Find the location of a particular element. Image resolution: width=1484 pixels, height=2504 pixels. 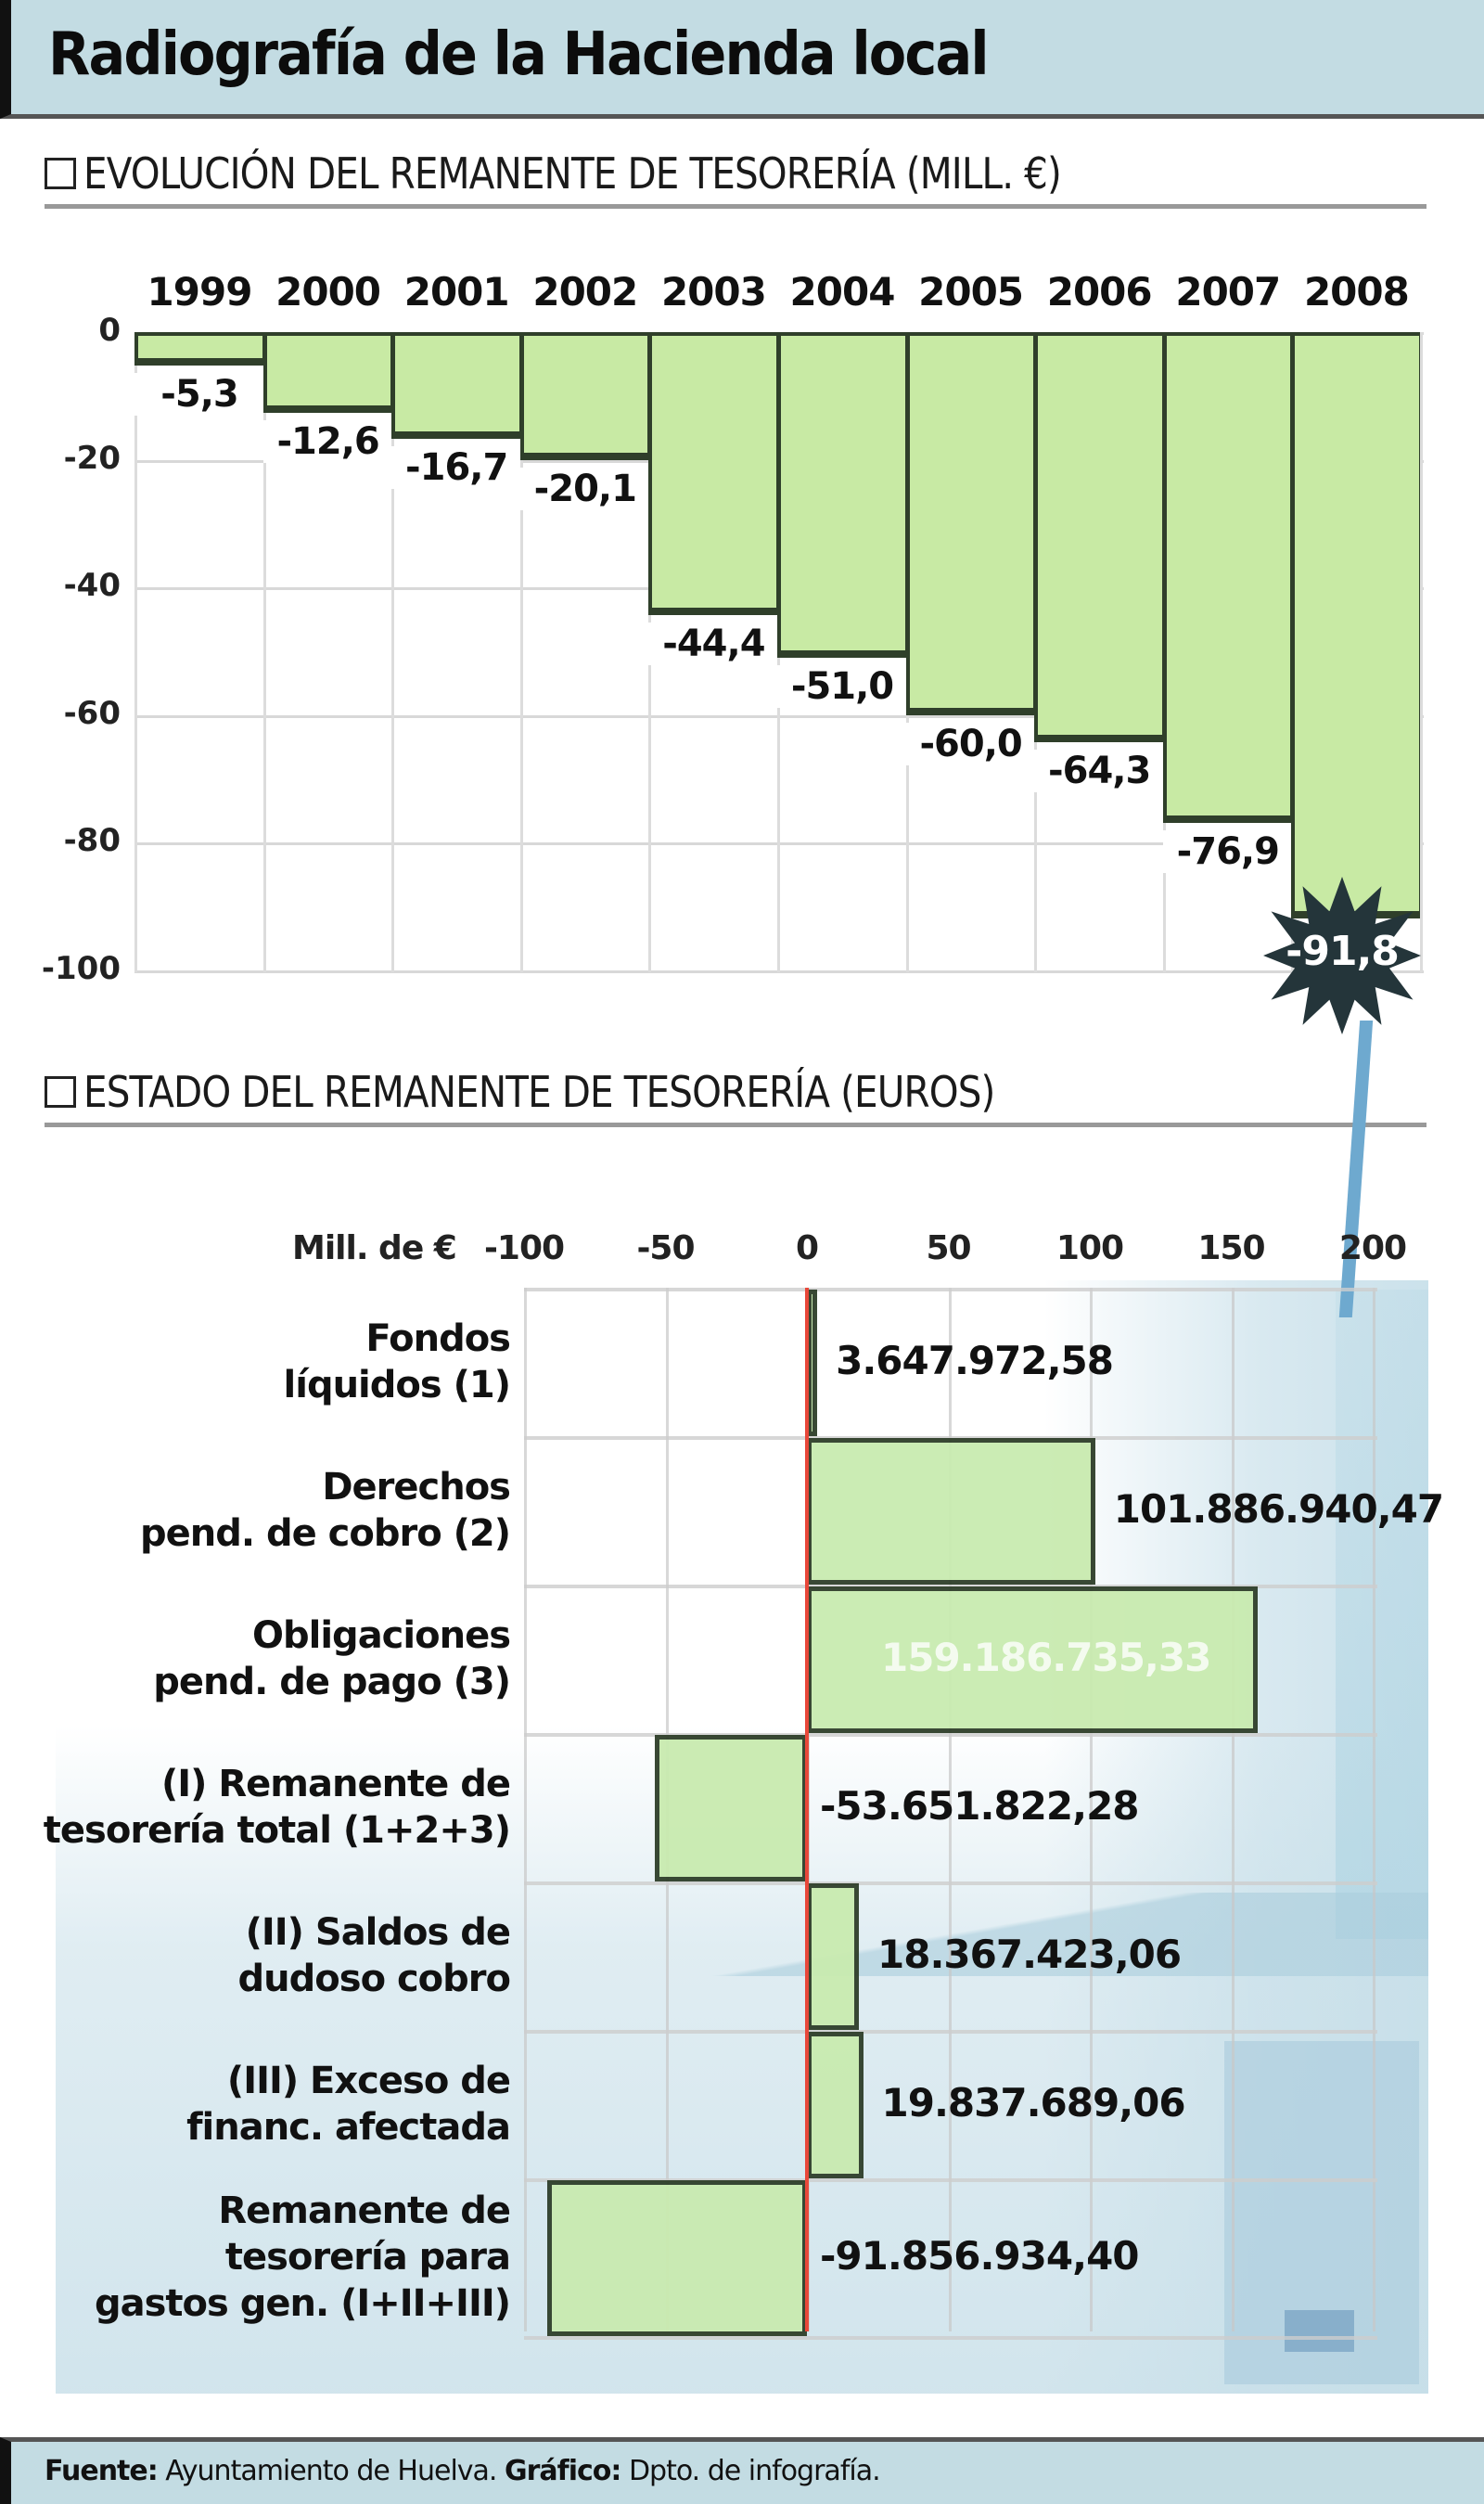

value-label: -44,4 is located at coordinates (713, 644).